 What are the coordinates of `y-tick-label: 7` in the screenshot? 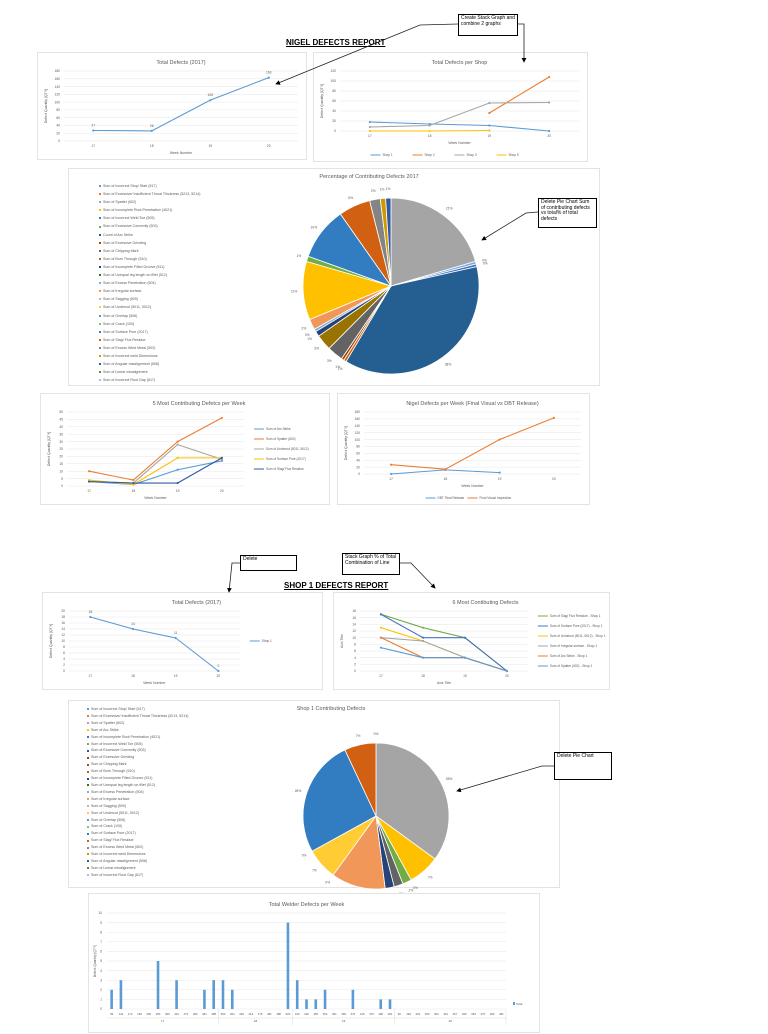 It's located at (101, 942).